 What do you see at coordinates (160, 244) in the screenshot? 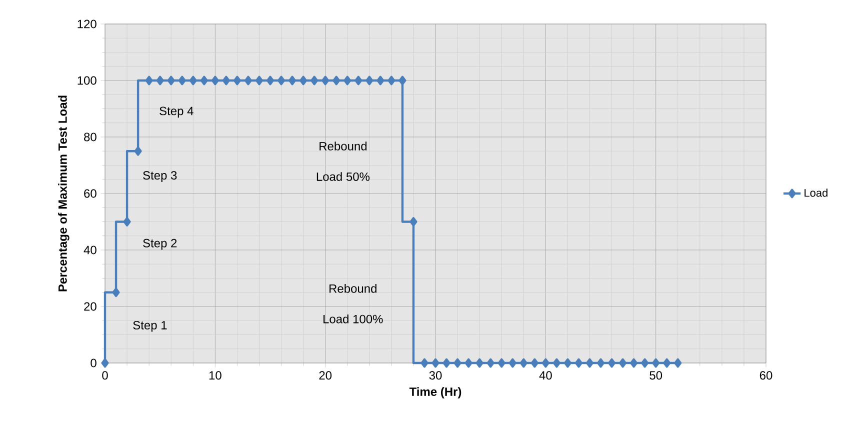
I see `annotation: Step 2` at bounding box center [160, 244].